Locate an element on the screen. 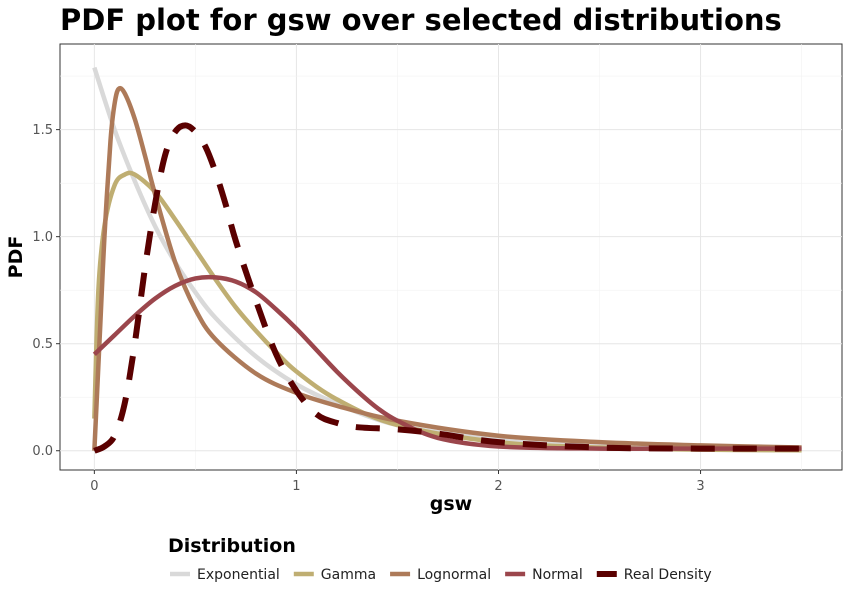 The image size is (850, 600). x-axis-ticks: 0 1 2 3 is located at coordinates (397, 482).